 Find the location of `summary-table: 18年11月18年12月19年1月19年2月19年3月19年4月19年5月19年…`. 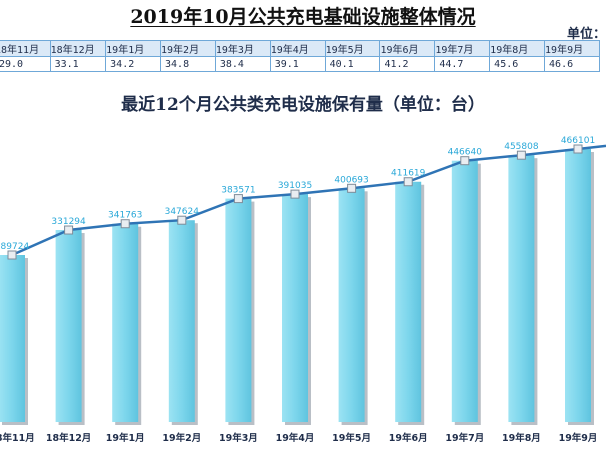

summary-table: 18年11月18年12月19年1月19年2月19年3月19年4月19年5月19年… is located at coordinates (300, 56).